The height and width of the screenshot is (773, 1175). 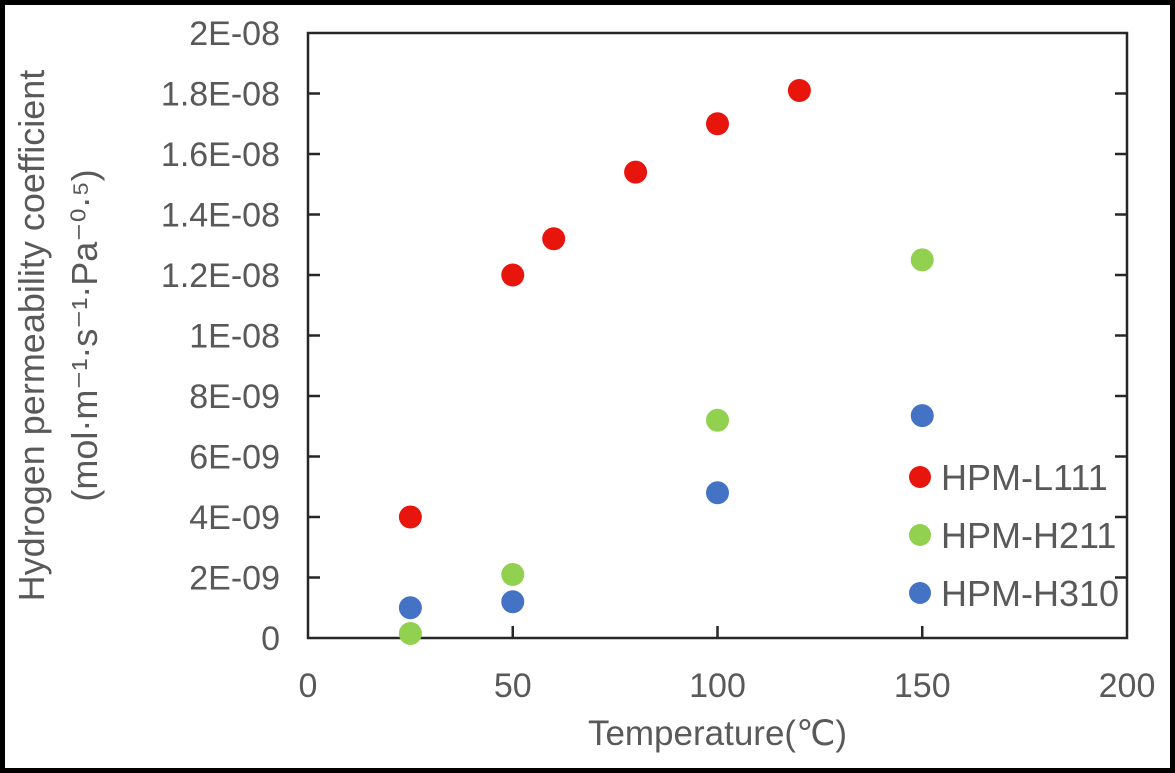 What do you see at coordinates (234, 397) in the screenshot?
I see `y-tick-label: 8E-09` at bounding box center [234, 397].